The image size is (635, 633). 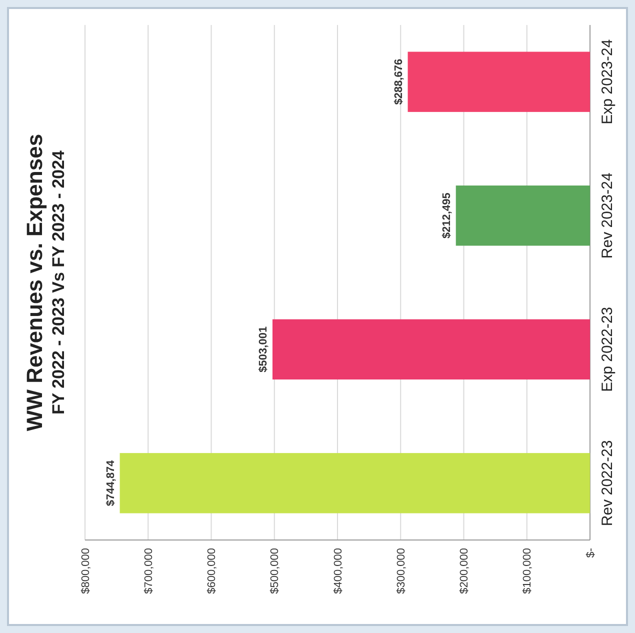 I want to click on data-label: $212,495, so click(x=446, y=215).